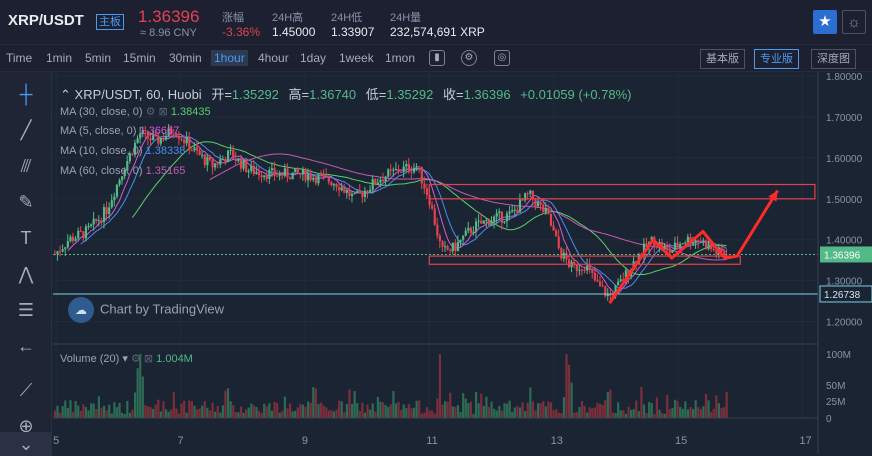  What do you see at coordinates (313, 58) in the screenshot?
I see `tf-1day: 1day` at bounding box center [313, 58].